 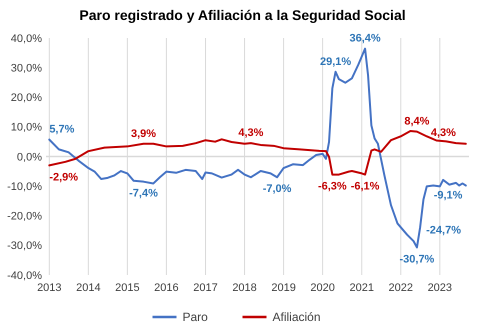 What do you see at coordinates (88, 288) in the screenshot?
I see `x-tick-label: 2014` at bounding box center [88, 288].